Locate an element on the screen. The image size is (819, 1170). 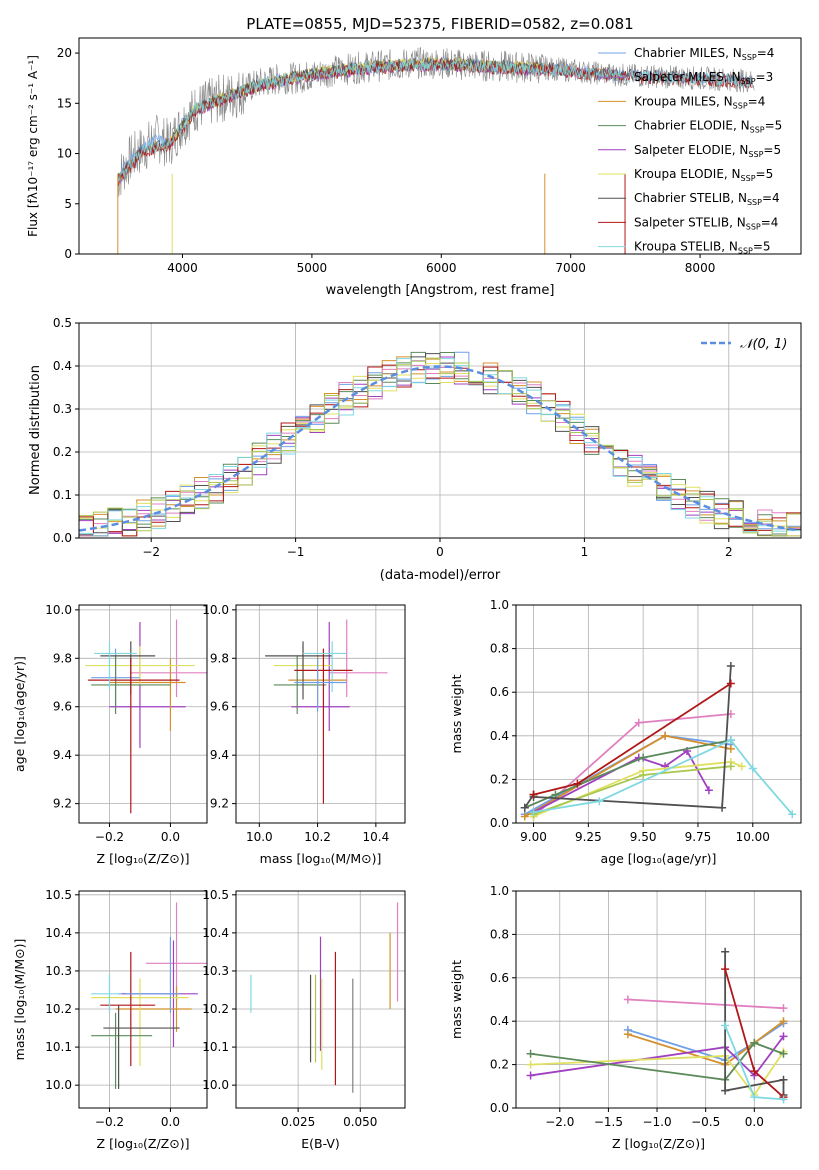
residual-ylabel: Normed distribution is located at coordinates (35, 430).